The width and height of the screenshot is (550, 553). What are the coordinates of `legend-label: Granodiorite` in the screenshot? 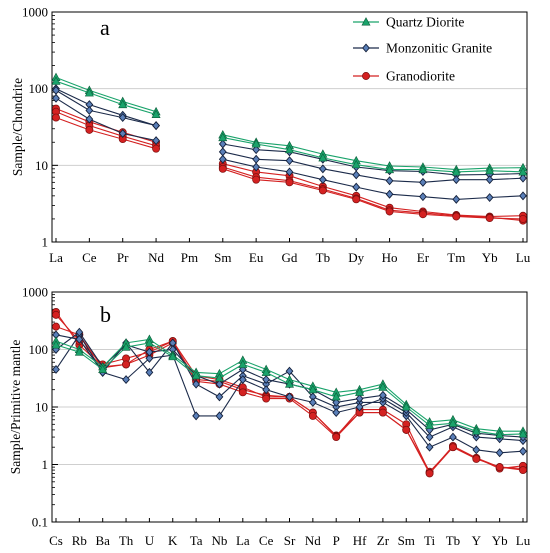 It's located at (420, 76).